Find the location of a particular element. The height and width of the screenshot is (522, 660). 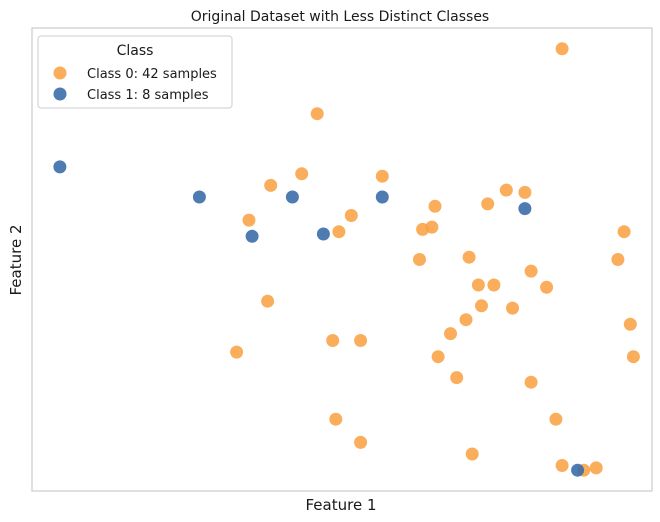

y-axis-label: Feature 2 is located at coordinates (16, 260).